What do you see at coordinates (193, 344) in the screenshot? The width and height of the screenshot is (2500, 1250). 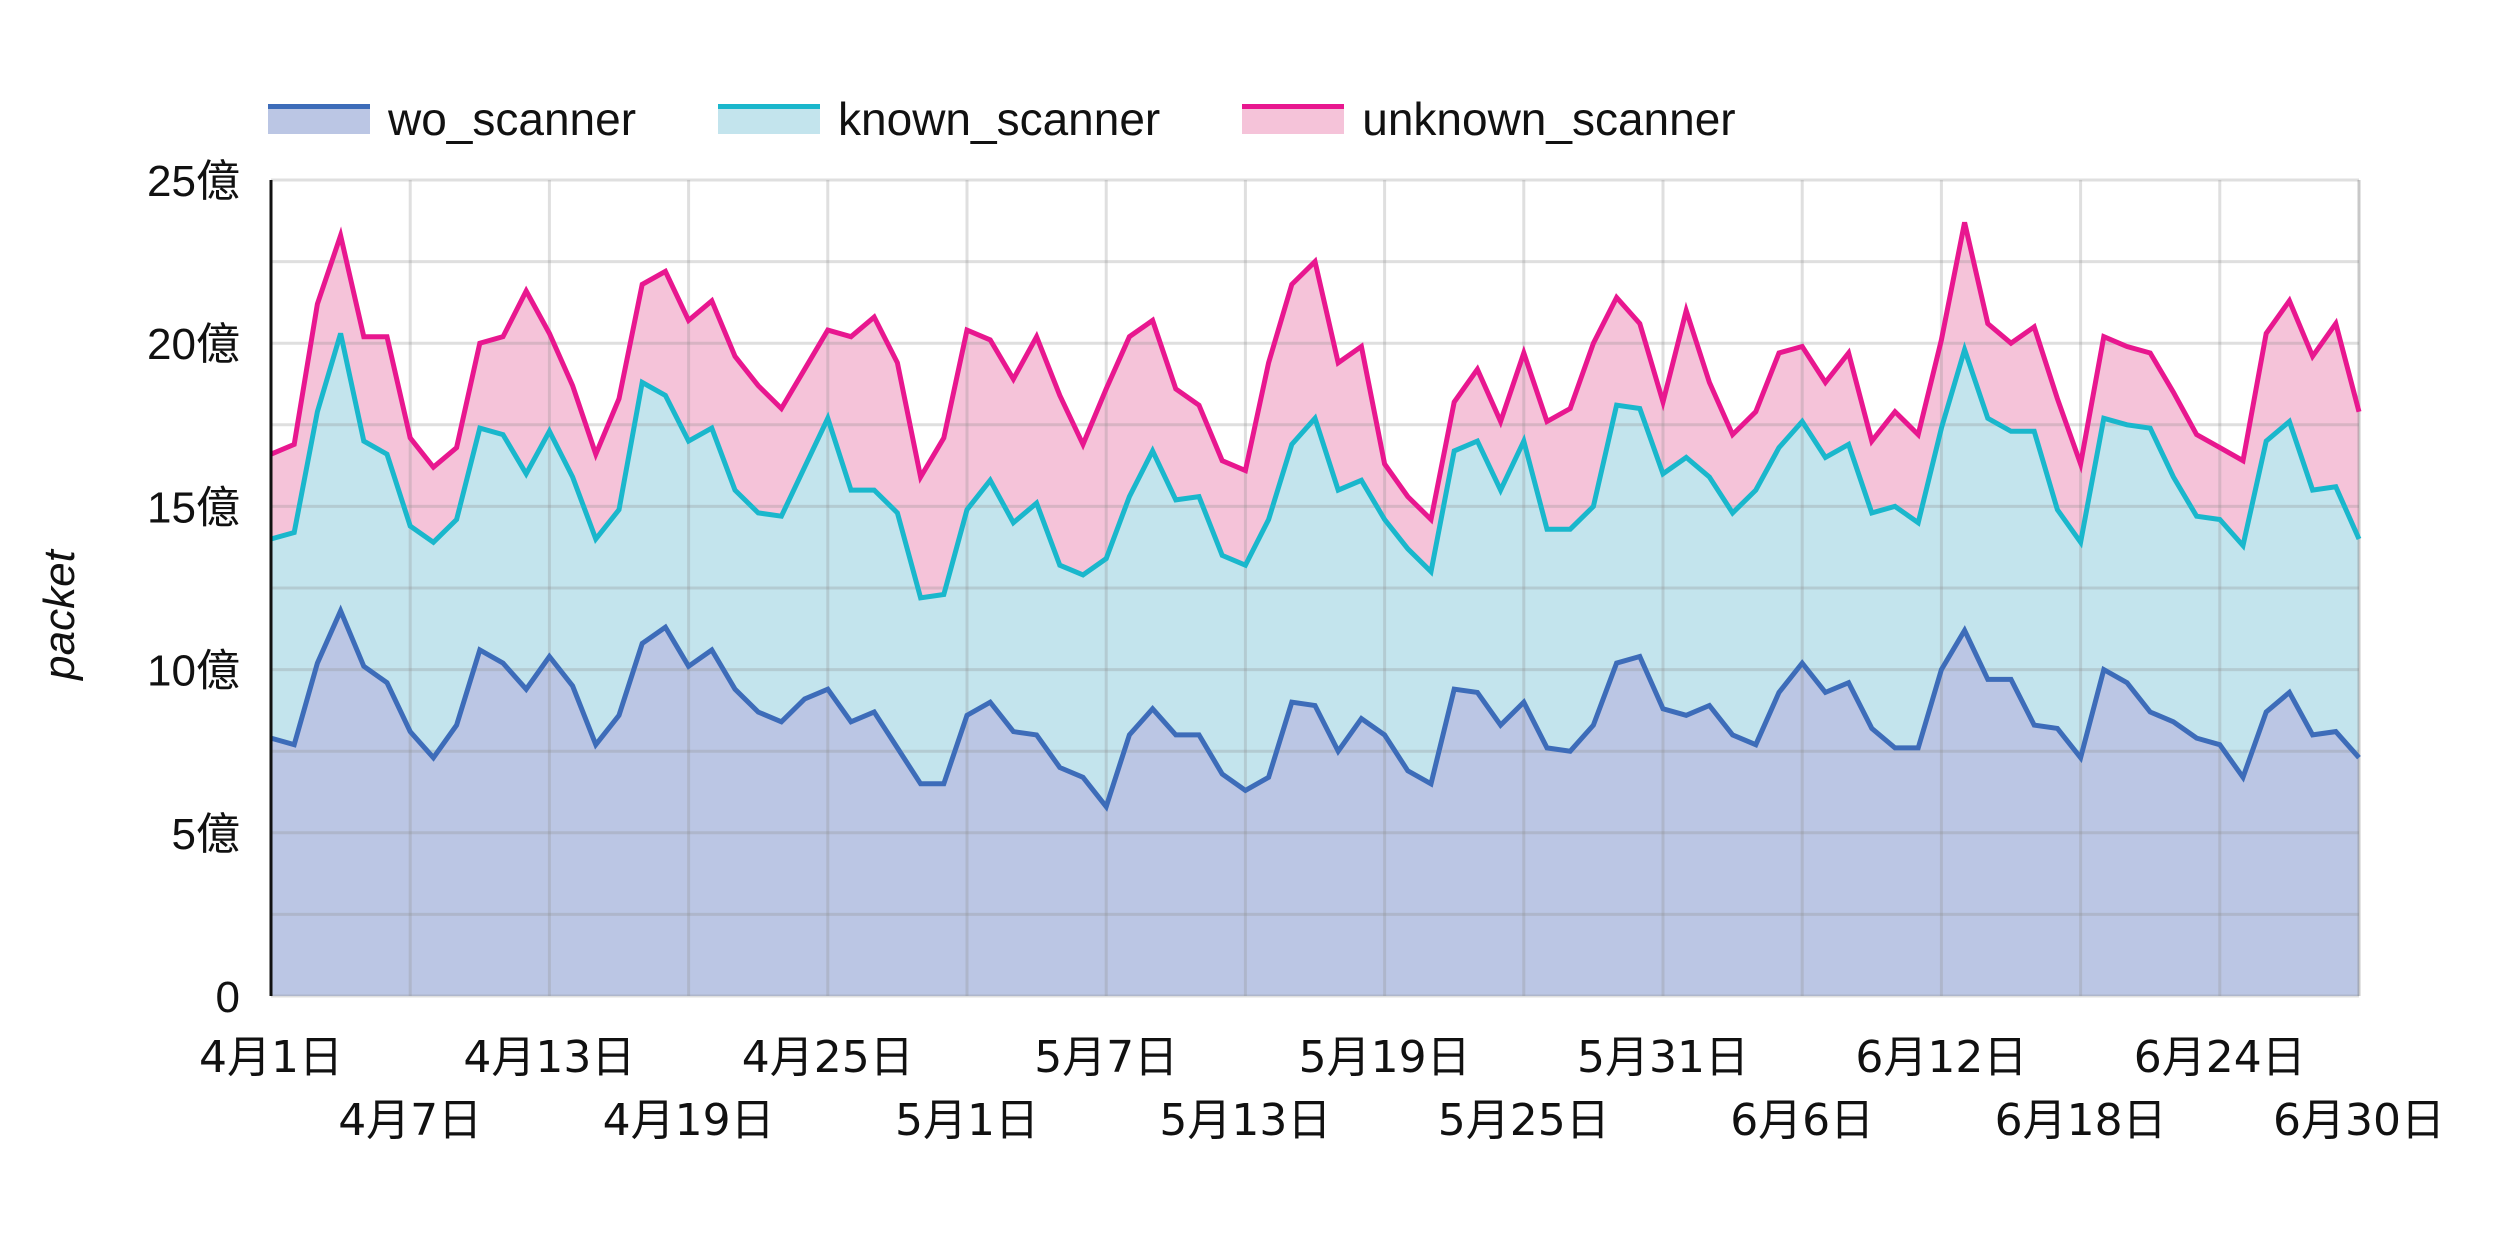 I see `y-tick-label: 20億` at bounding box center [193, 344].